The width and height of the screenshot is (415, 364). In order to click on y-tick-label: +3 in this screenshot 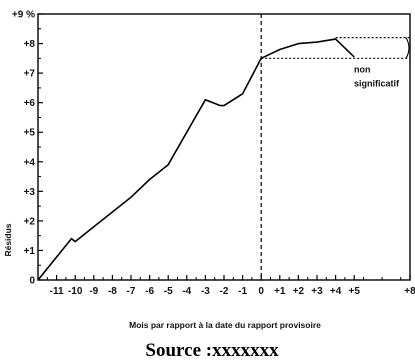, I will do `click(30, 192)`.